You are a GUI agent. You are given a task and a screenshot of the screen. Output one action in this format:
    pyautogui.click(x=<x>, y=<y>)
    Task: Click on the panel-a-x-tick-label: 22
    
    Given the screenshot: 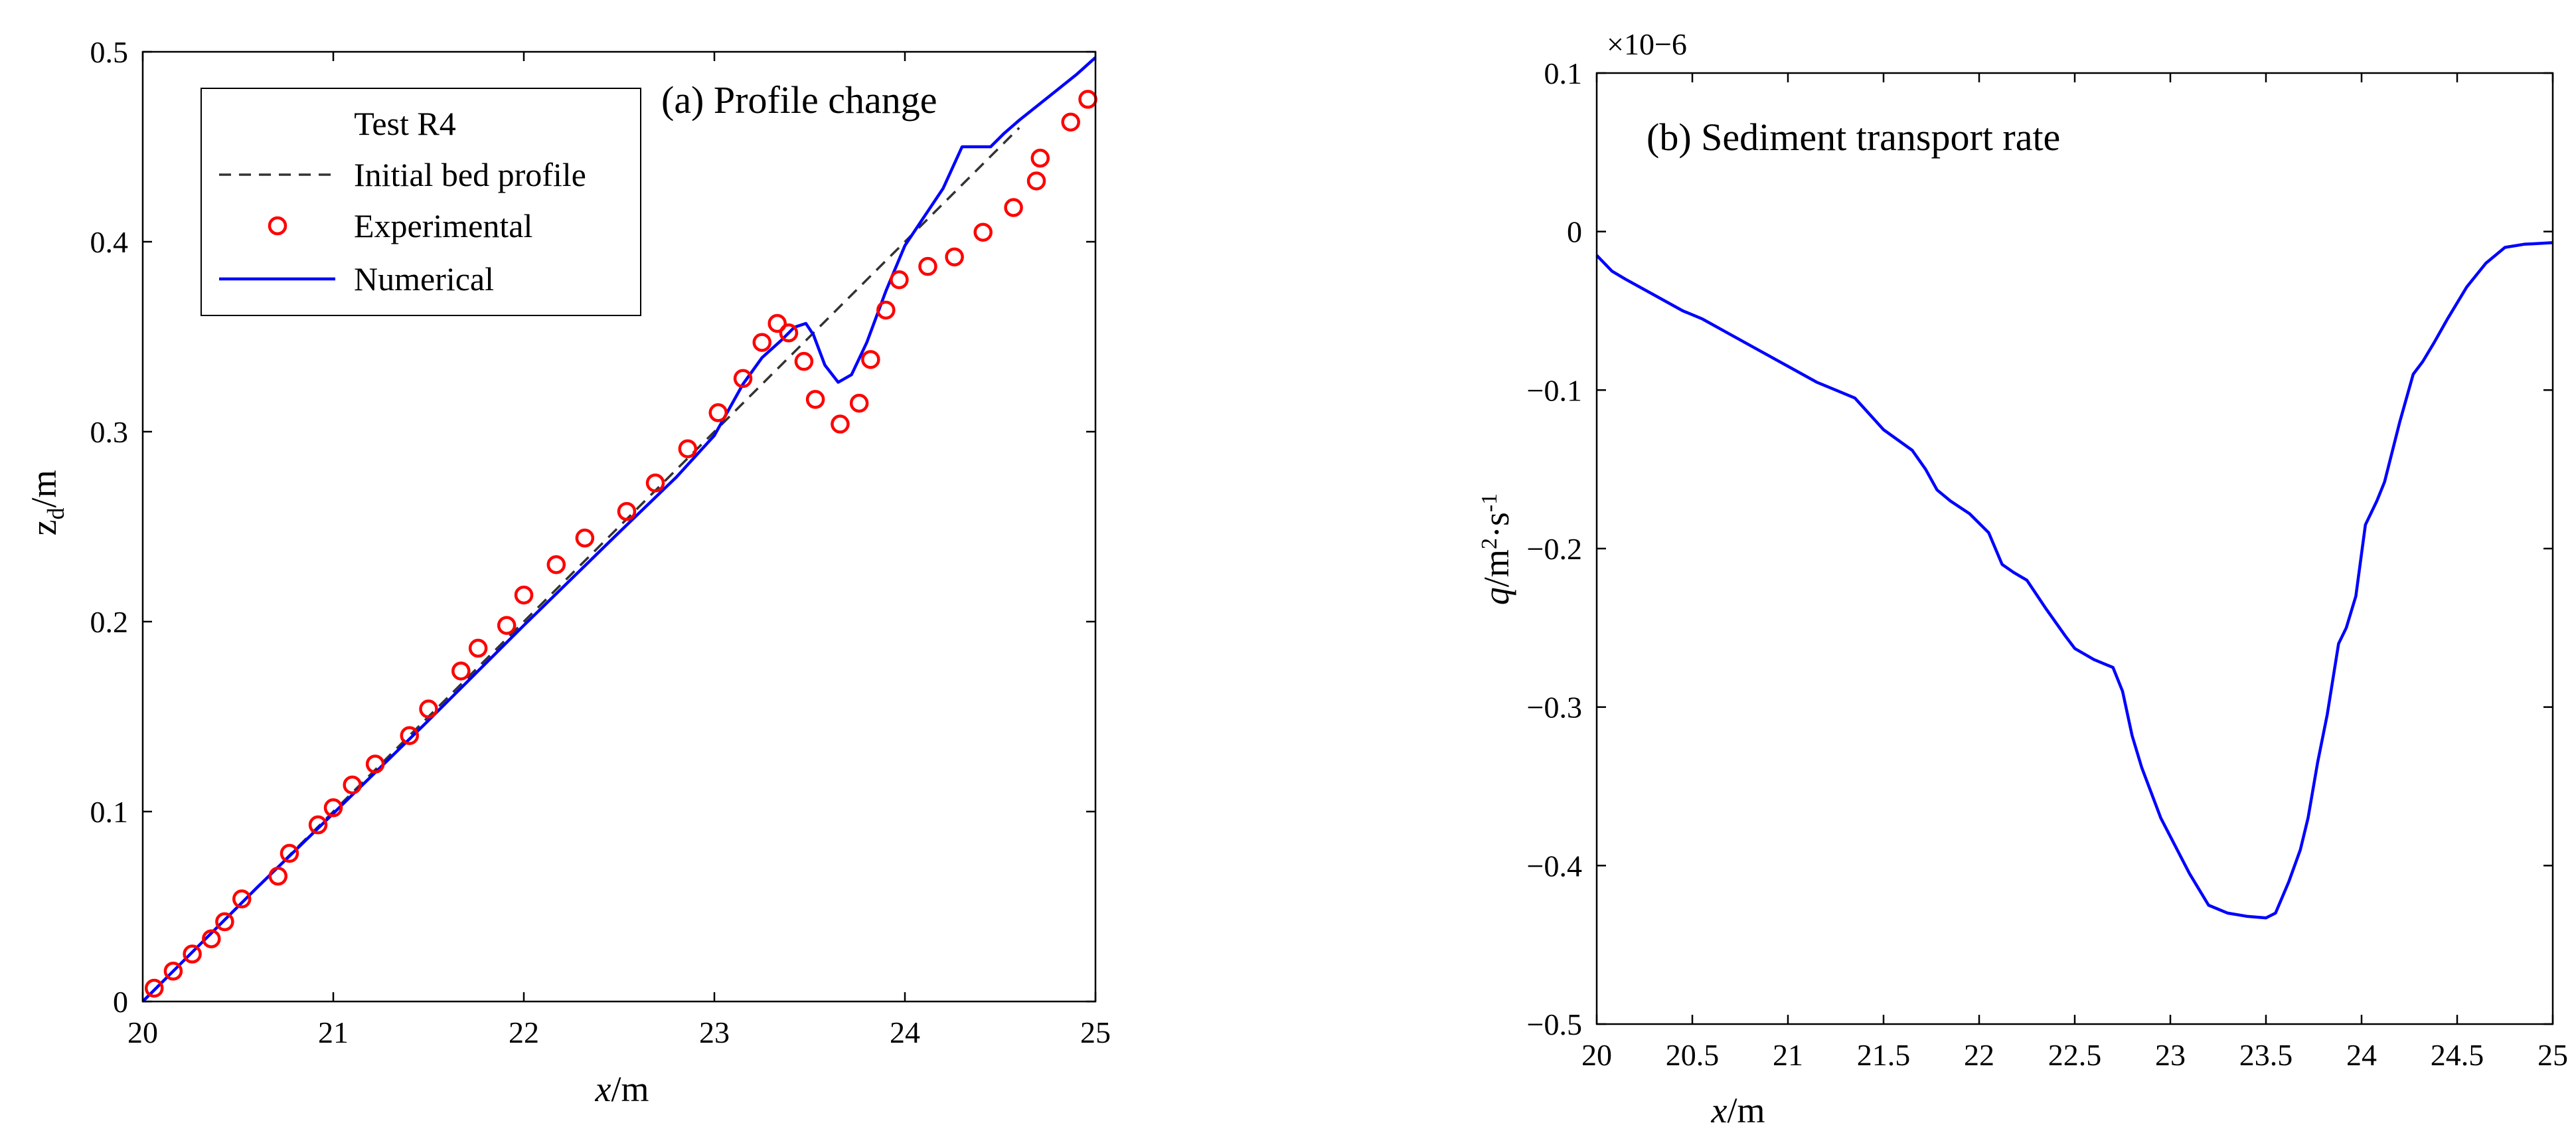 What is the action you would take?
    pyautogui.click(x=524, y=1032)
    